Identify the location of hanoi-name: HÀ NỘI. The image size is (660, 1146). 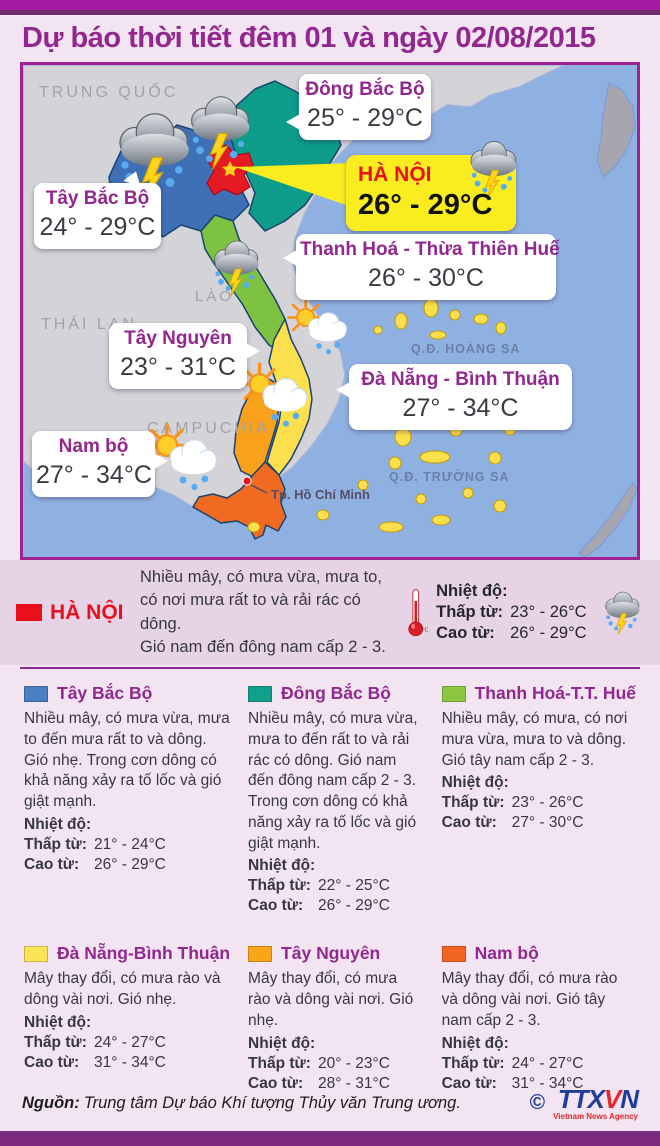
(87, 612).